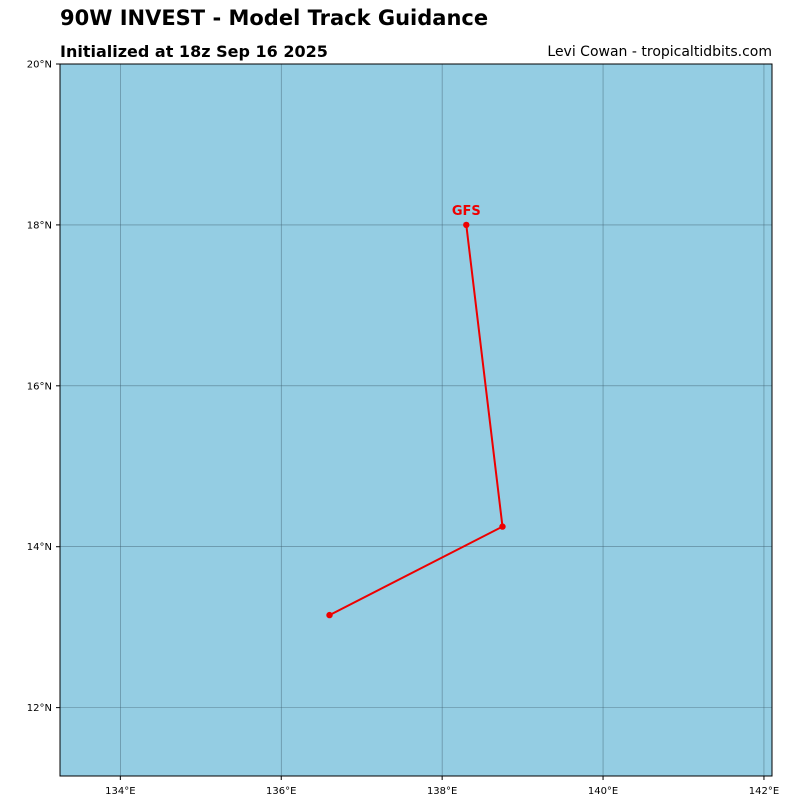 The height and width of the screenshot is (800, 800). What do you see at coordinates (120, 791) in the screenshot?
I see `lon-tick-label: 134°E` at bounding box center [120, 791].